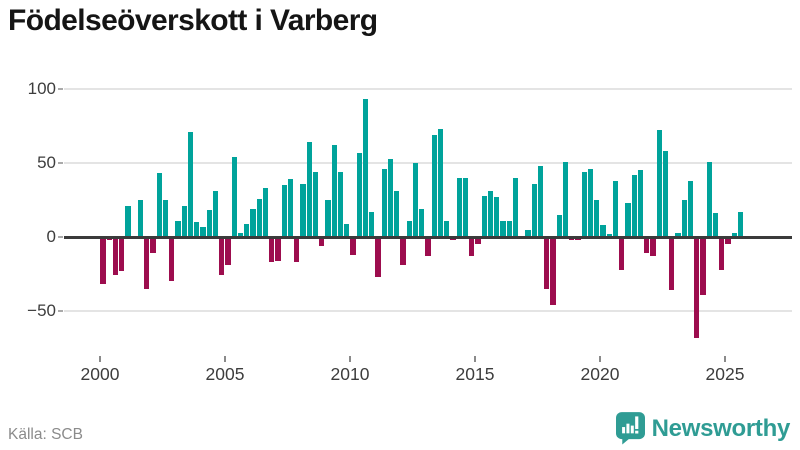  Describe the element at coordinates (100, 374) in the screenshot. I see `x-tick-label: 2000` at that location.